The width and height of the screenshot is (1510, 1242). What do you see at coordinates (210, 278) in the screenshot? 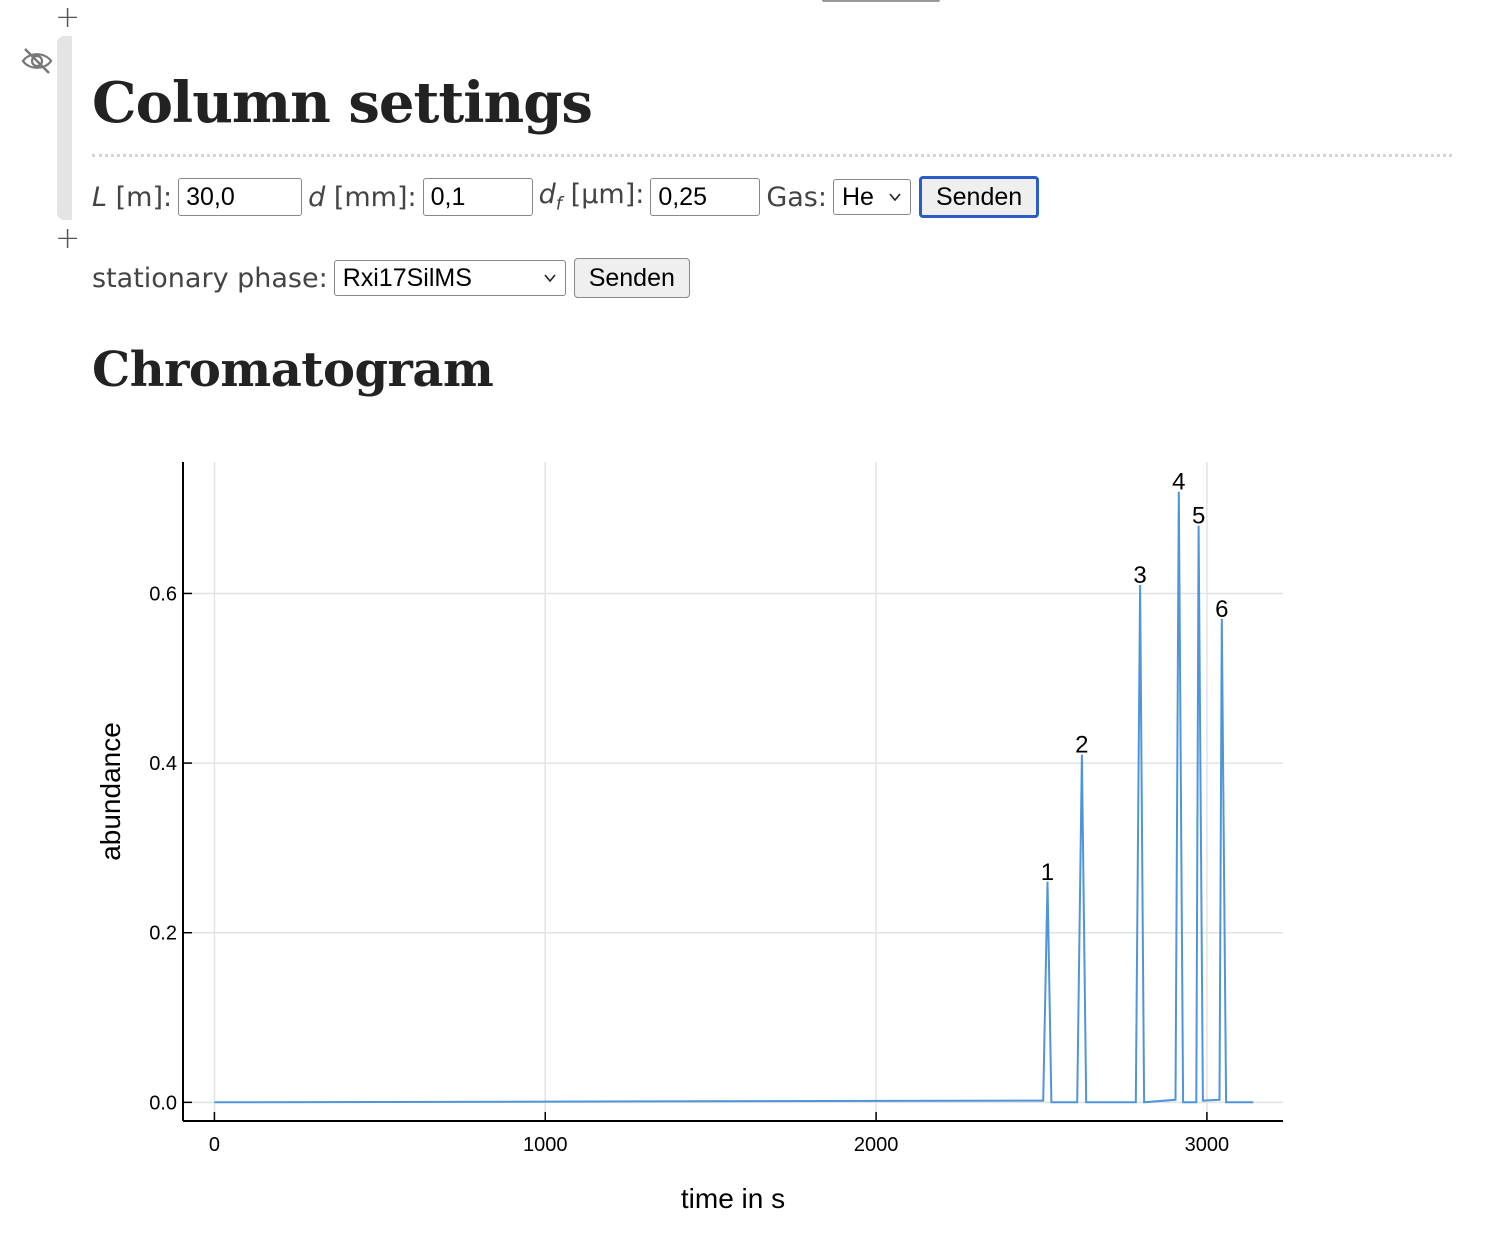
I see `stationary-phase-label: stationary phase:` at bounding box center [210, 278].